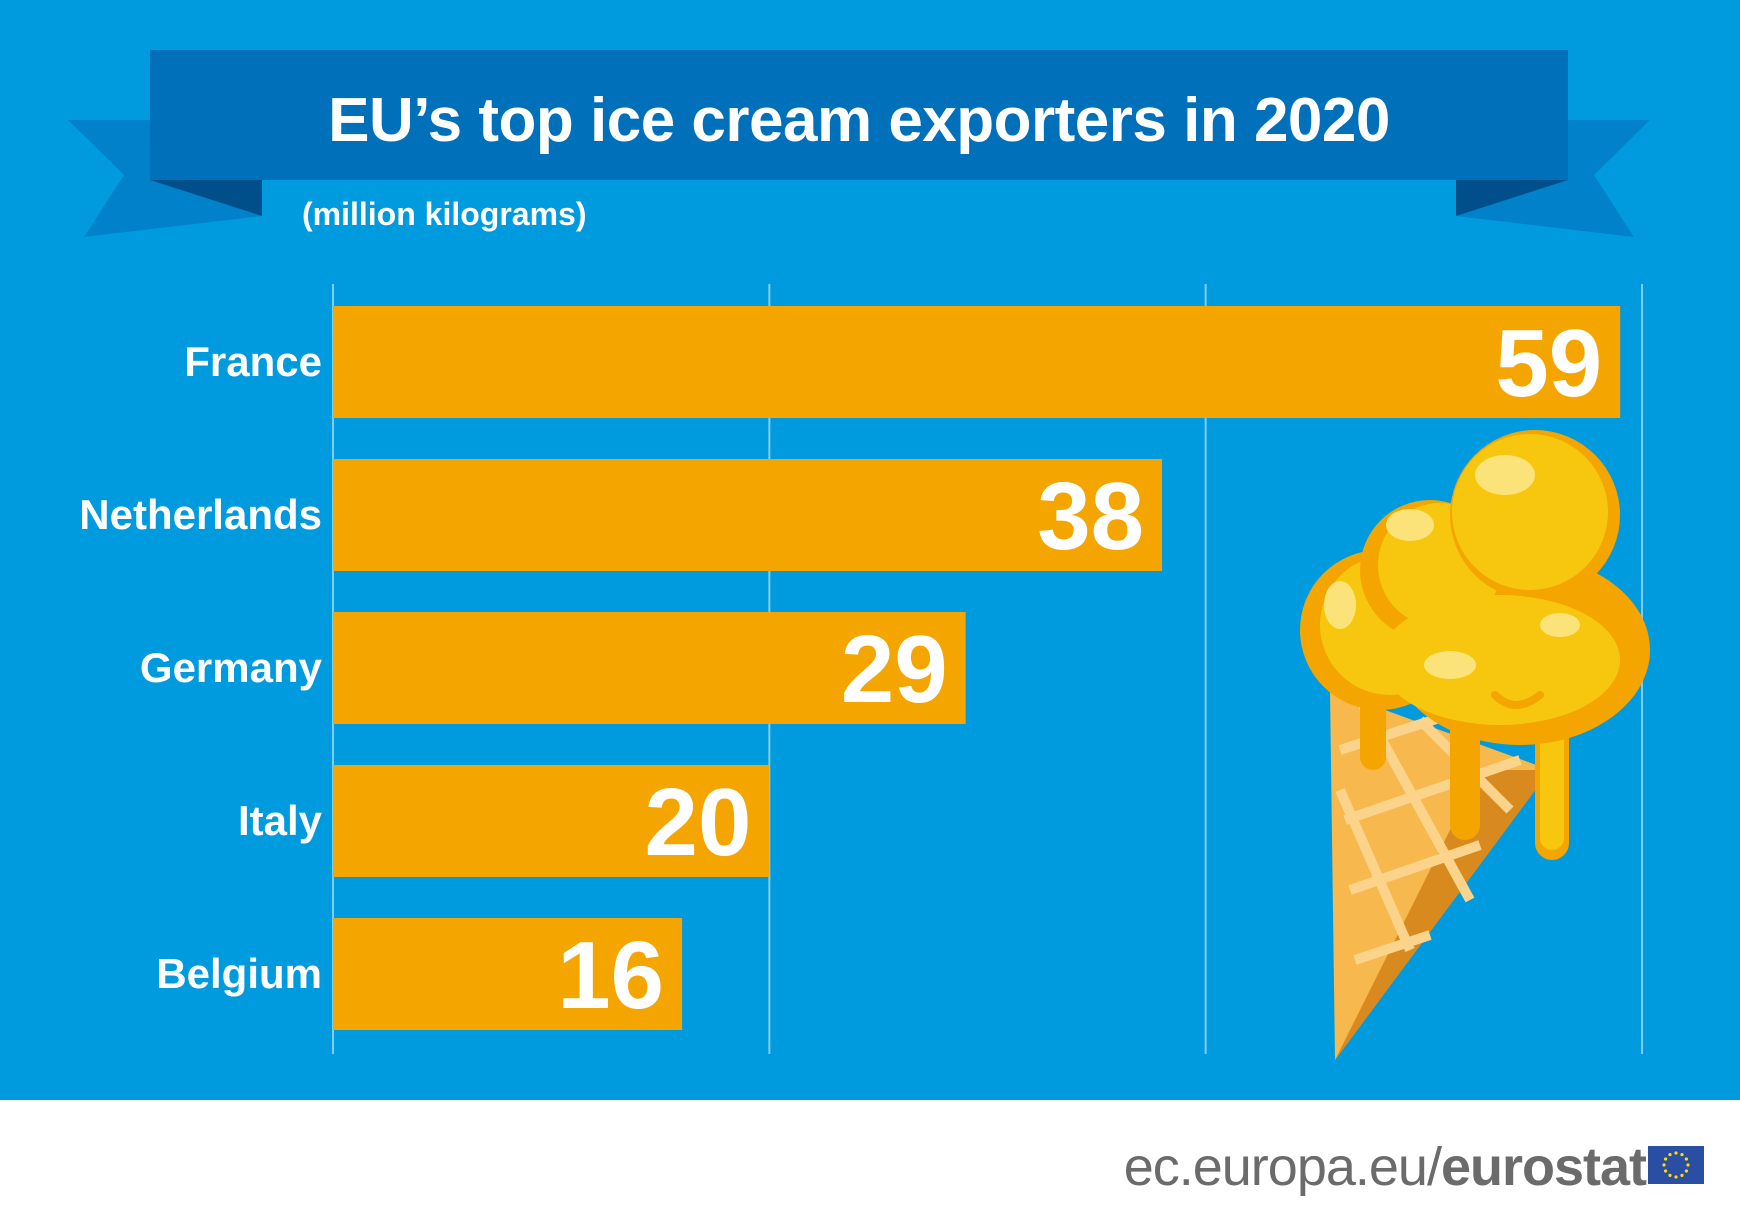  What do you see at coordinates (610, 975) in the screenshot?
I see `data-label: 16` at bounding box center [610, 975].